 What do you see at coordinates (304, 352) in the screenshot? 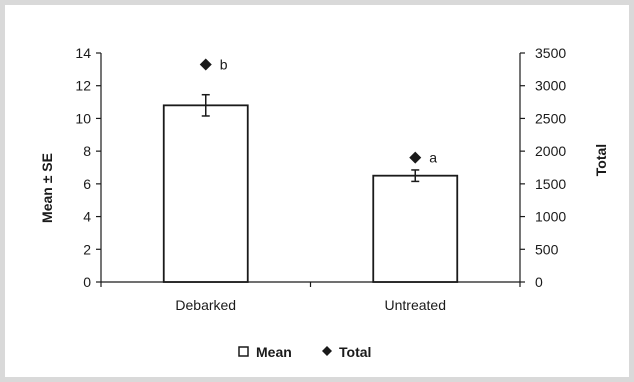
I see `legend: Mean Total` at bounding box center [304, 352].